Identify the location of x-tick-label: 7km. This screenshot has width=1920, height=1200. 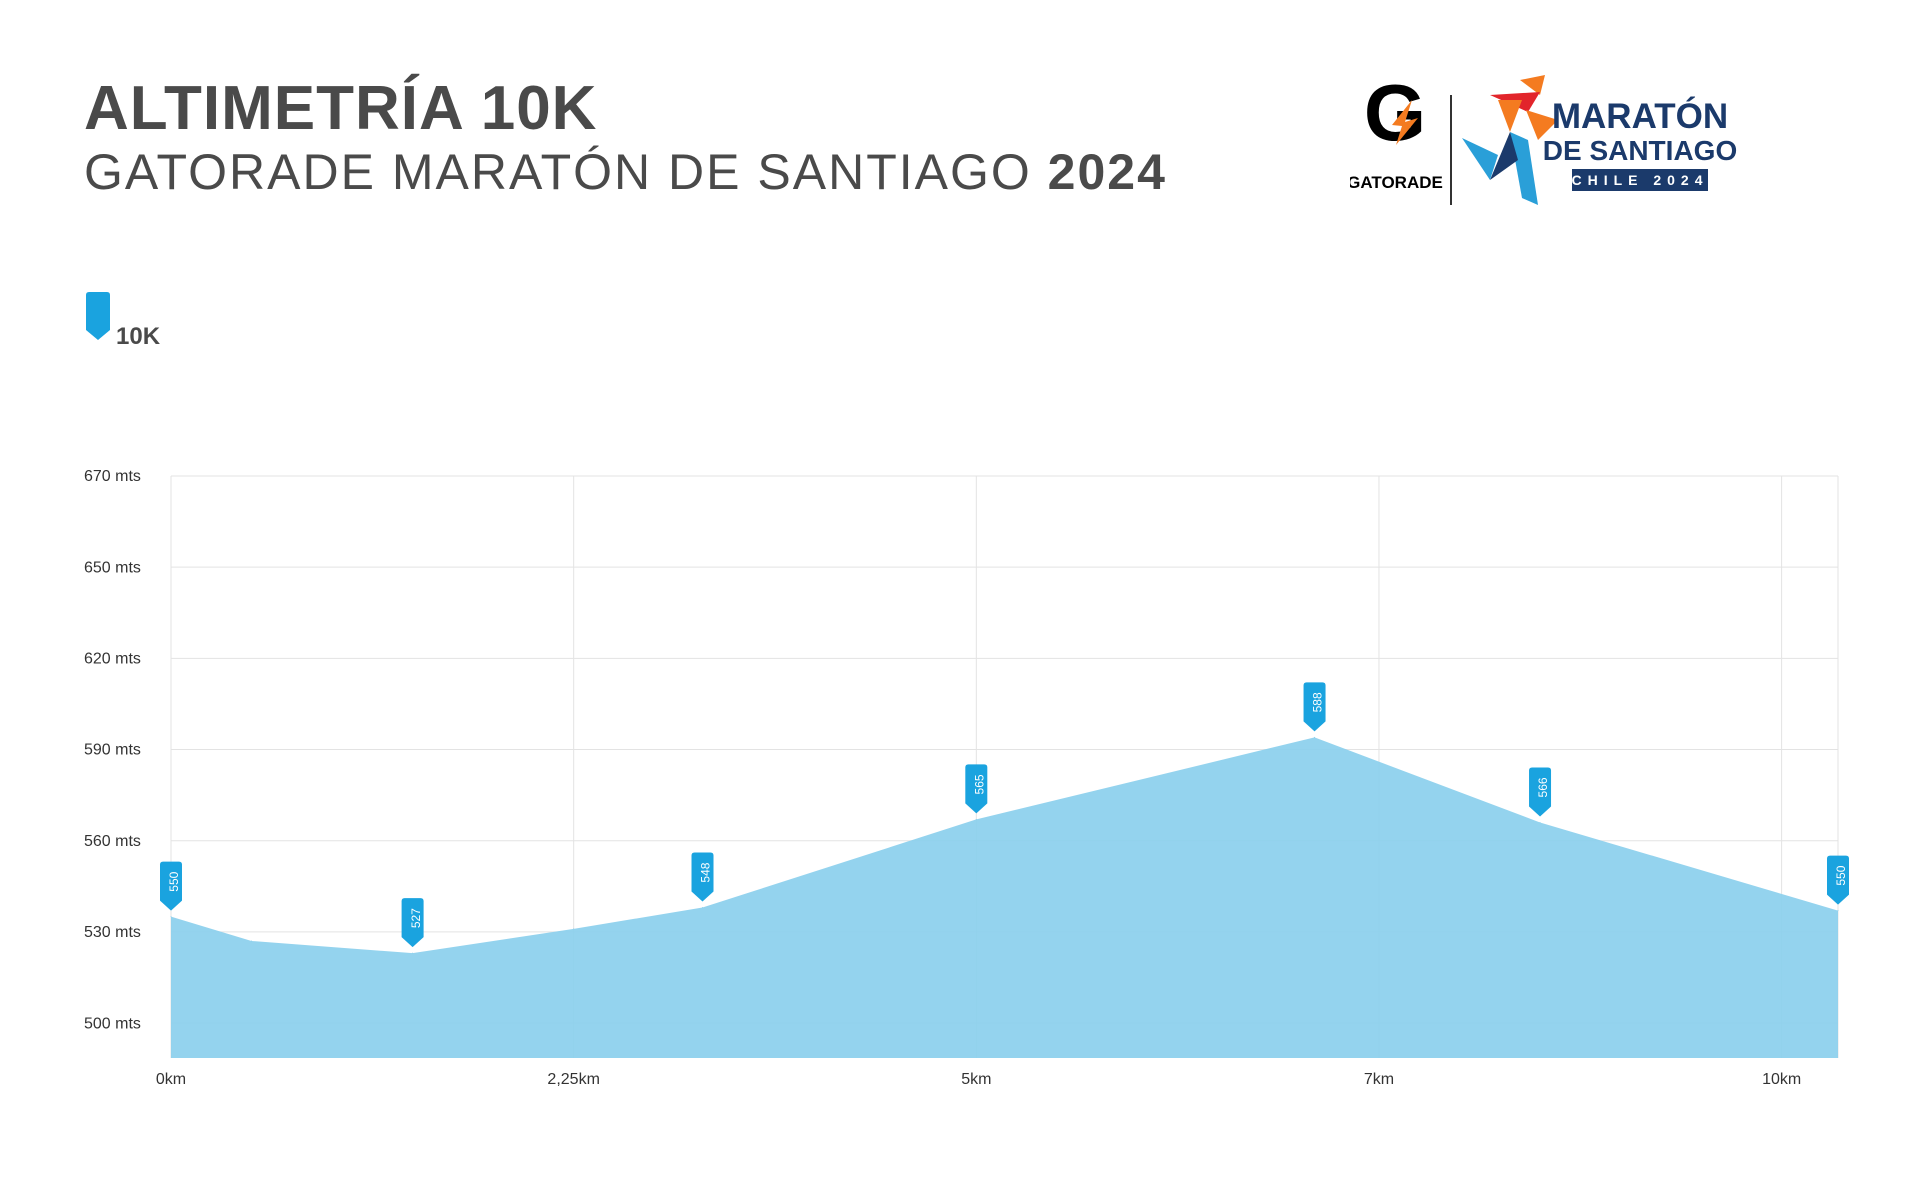
(1379, 1079).